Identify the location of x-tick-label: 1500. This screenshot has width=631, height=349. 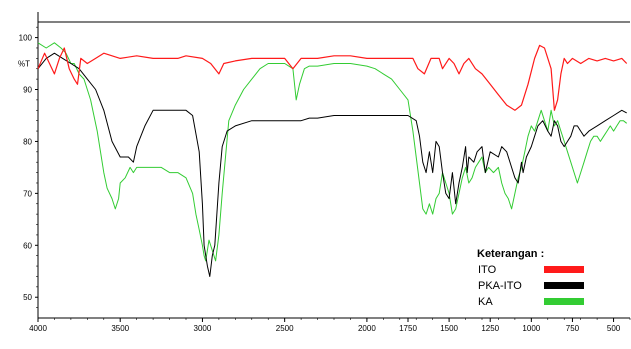
(449, 328).